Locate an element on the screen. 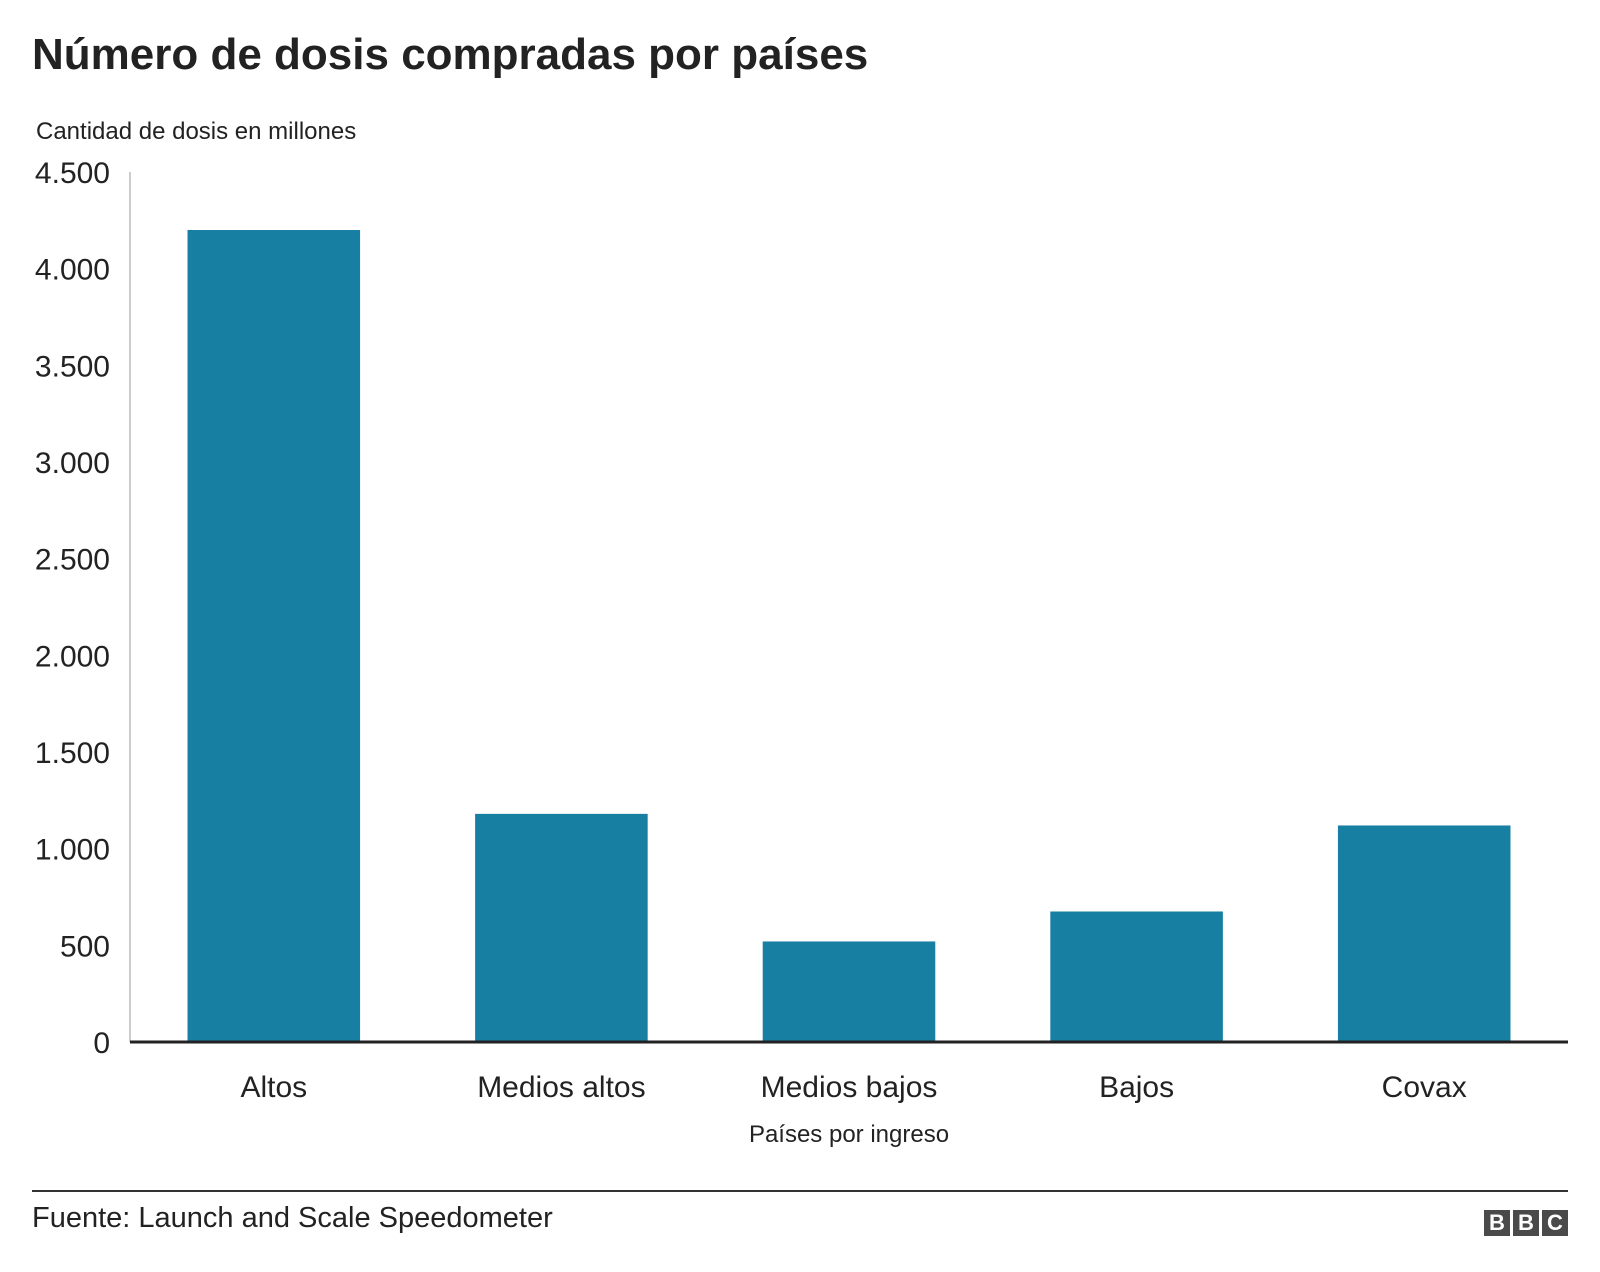 Image resolution: width=1600 pixels, height=1272 pixels. logo-letter-c: C is located at coordinates (1555, 1223).